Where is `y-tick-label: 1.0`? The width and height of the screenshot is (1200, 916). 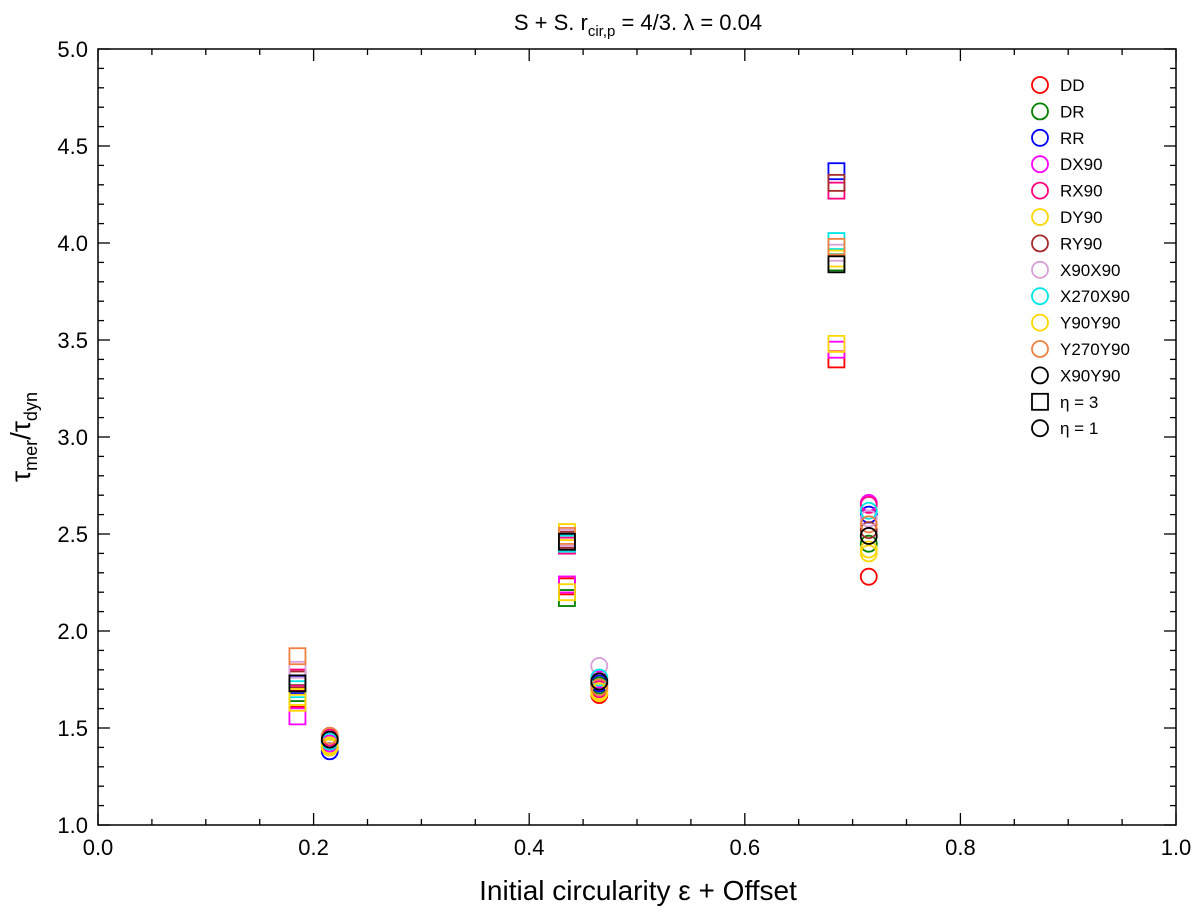
y-tick-label: 1.0 is located at coordinates (72, 825).